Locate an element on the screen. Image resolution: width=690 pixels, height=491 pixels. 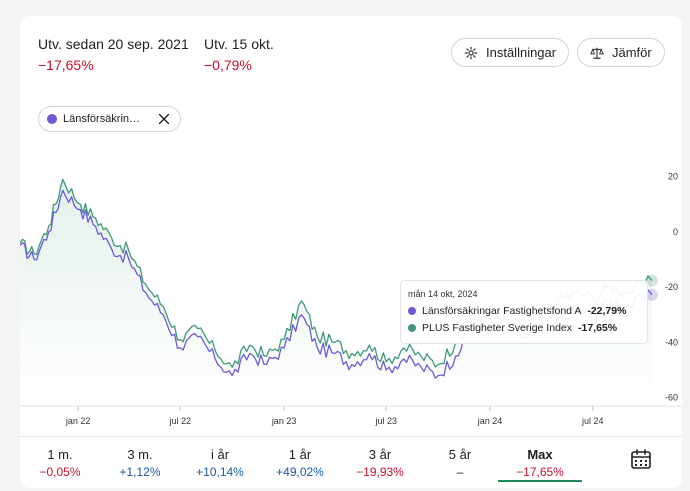
period-label: 5 år is located at coordinates (460, 454).